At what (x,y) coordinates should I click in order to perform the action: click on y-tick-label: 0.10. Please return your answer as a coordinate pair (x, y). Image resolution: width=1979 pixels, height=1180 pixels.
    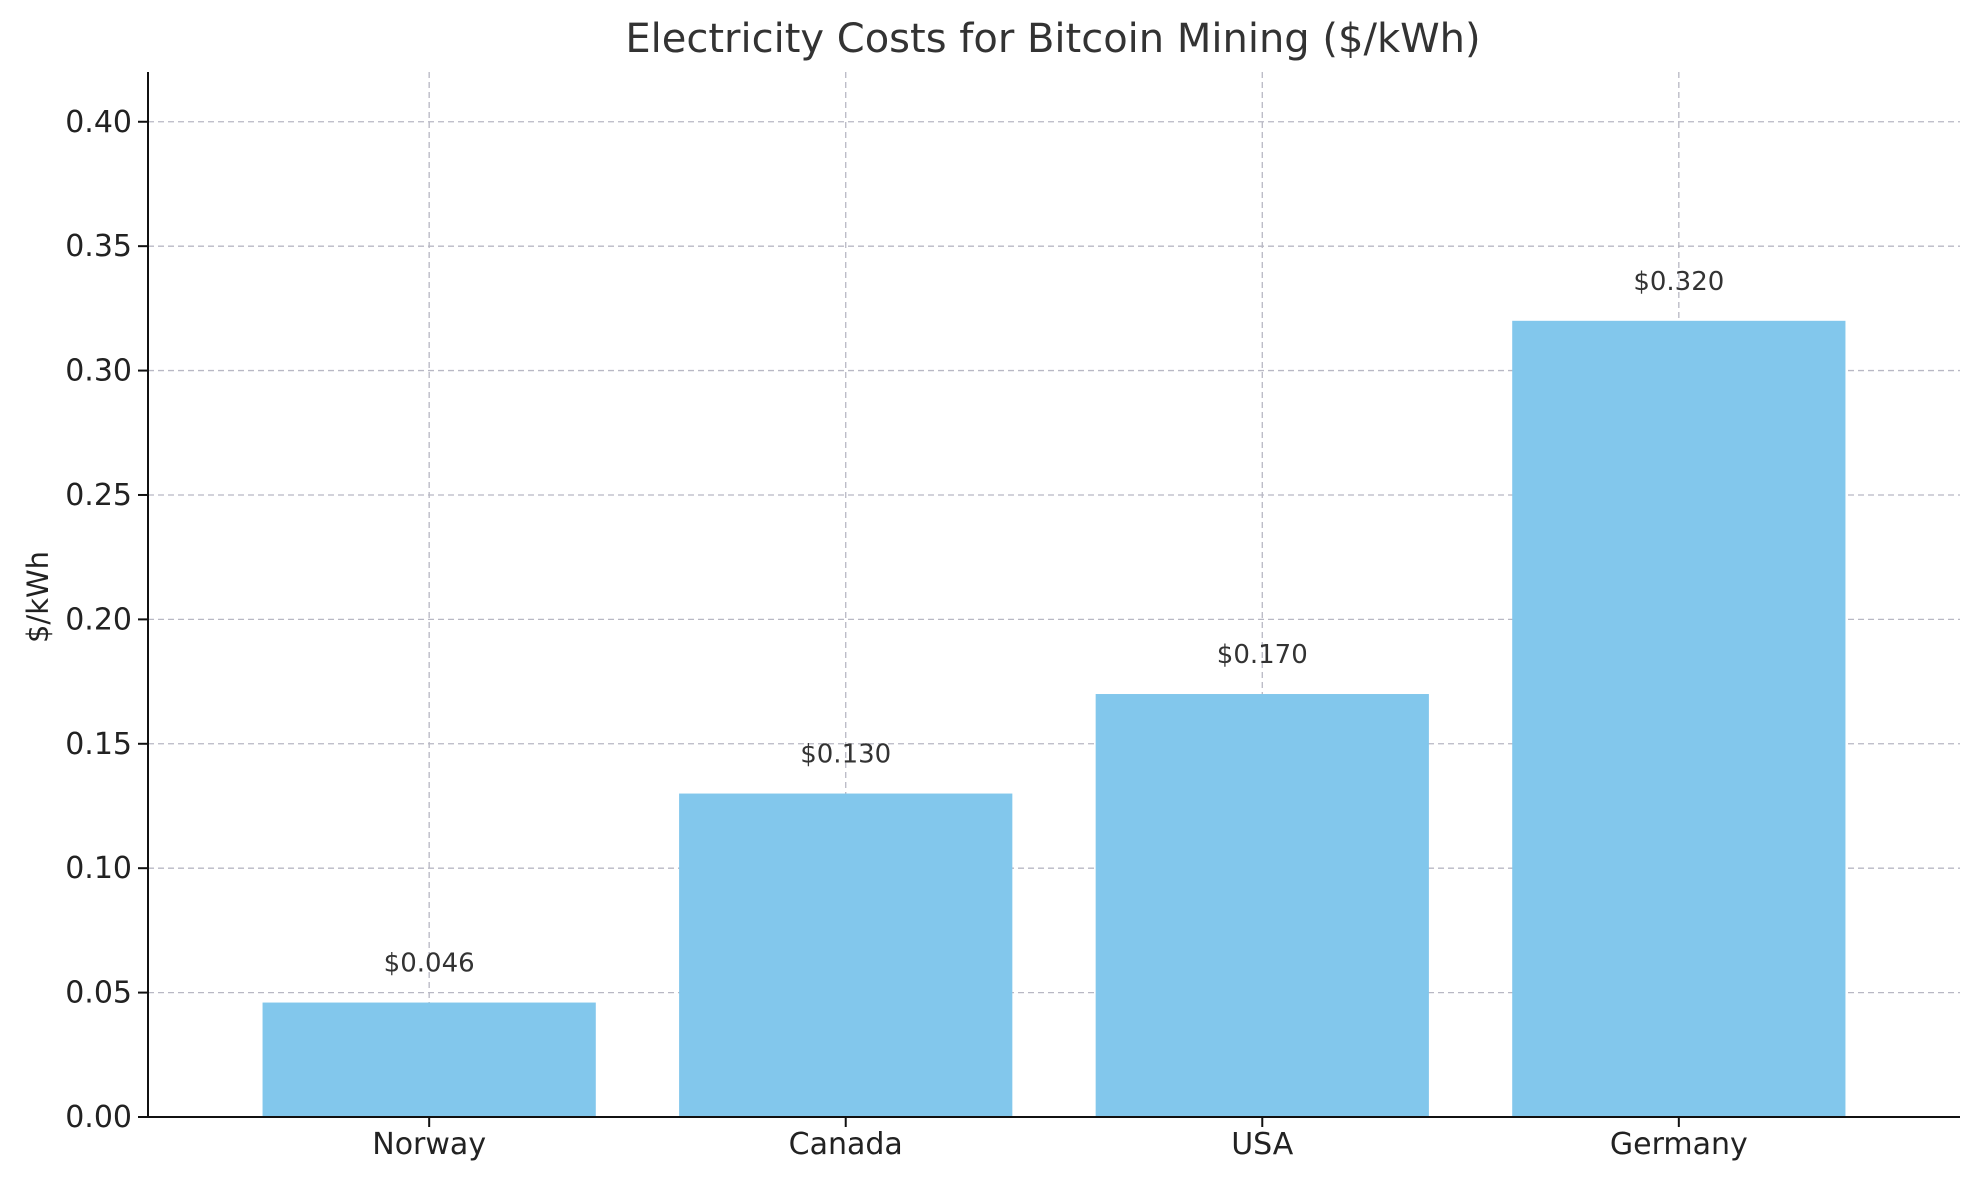
    Looking at the image, I should click on (98, 868).